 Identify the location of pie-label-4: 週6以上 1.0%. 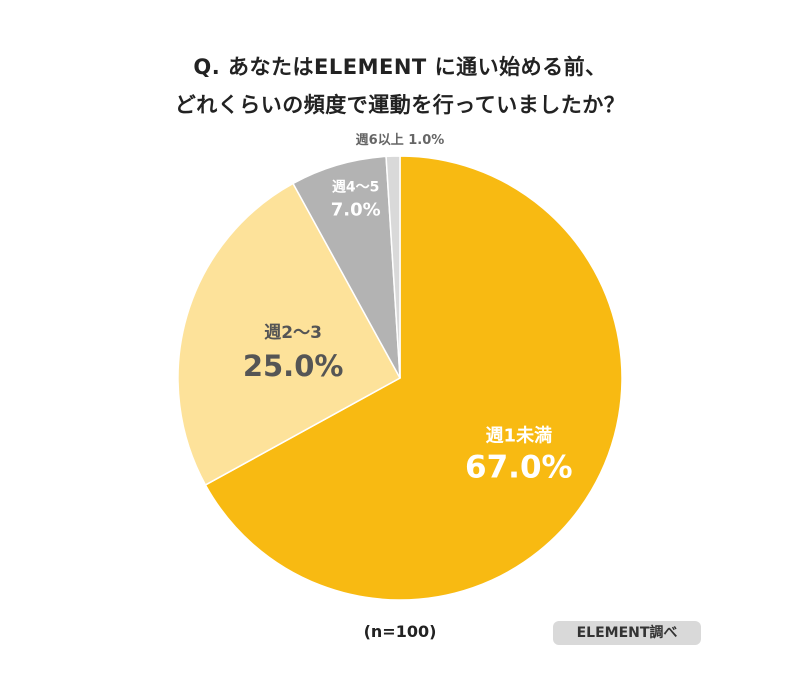
(400, 140).